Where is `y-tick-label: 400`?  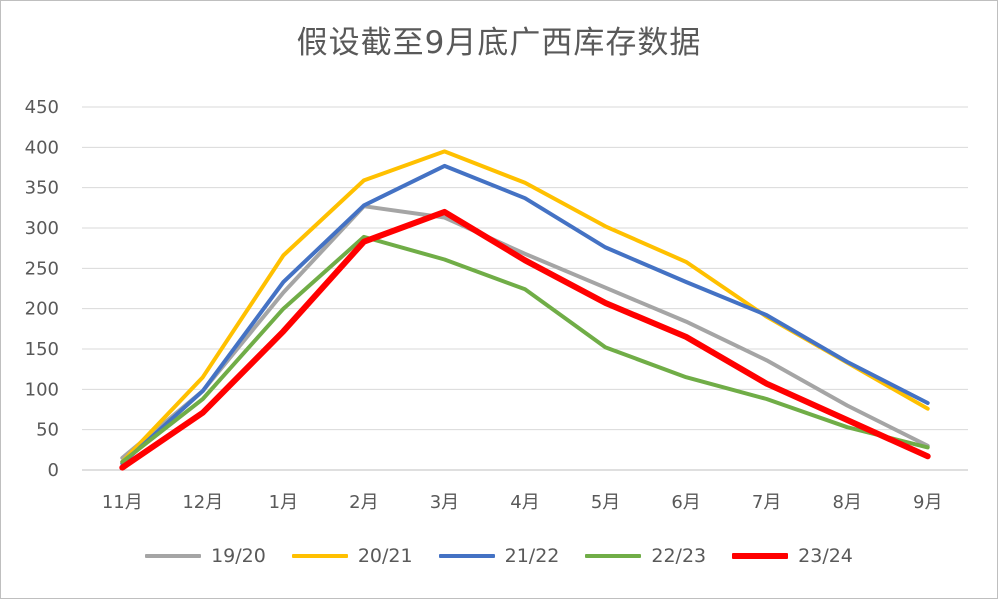 y-tick-label: 400 is located at coordinates (42, 147).